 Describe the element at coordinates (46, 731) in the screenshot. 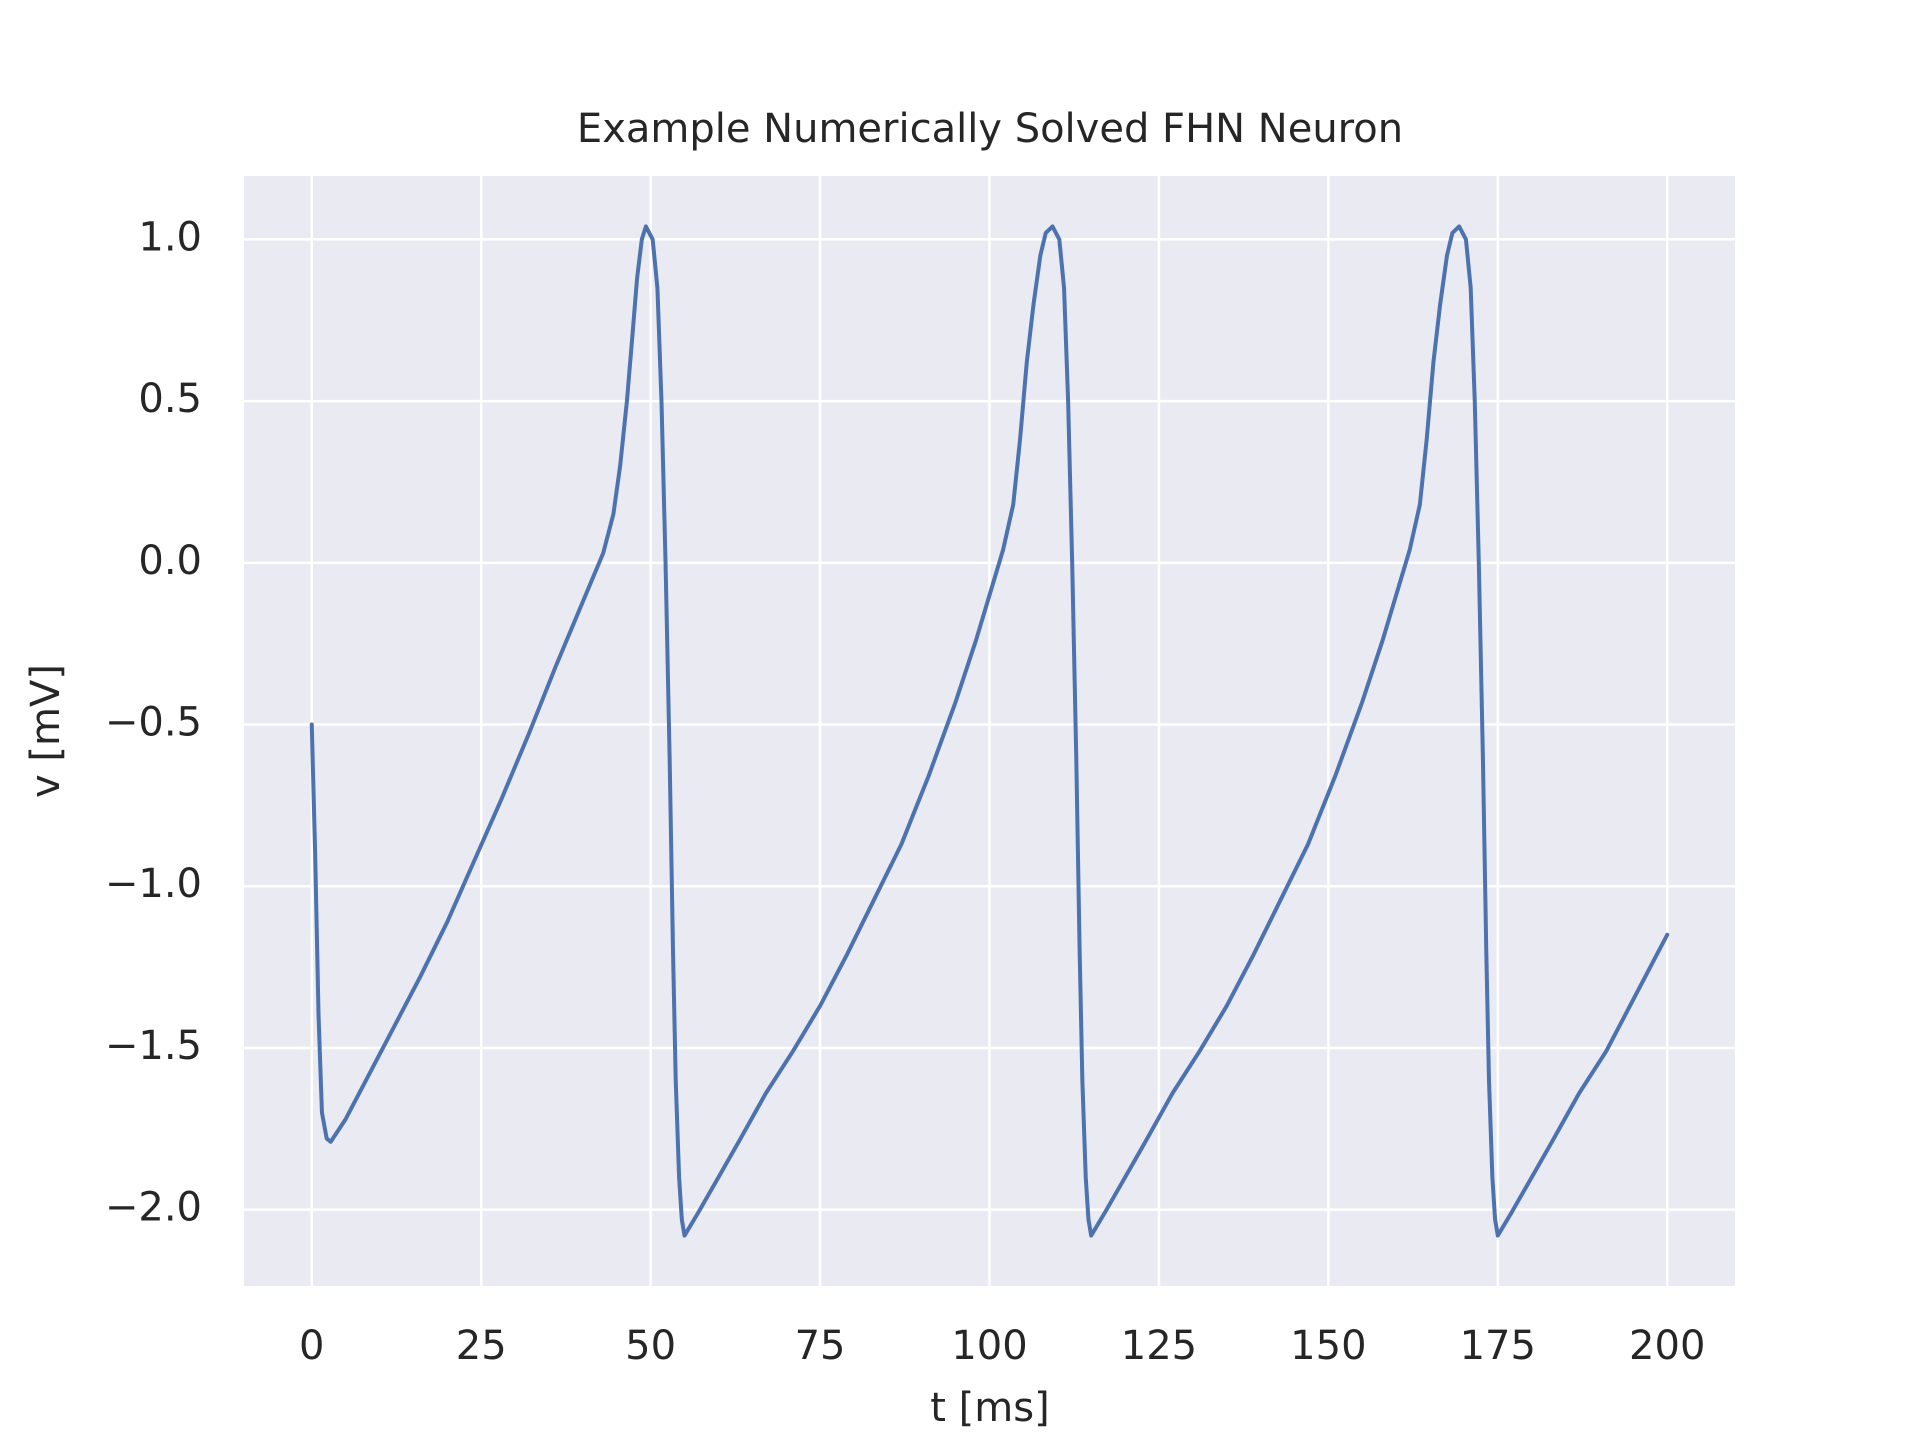

I see `y-axis-label: v [mV]` at that location.